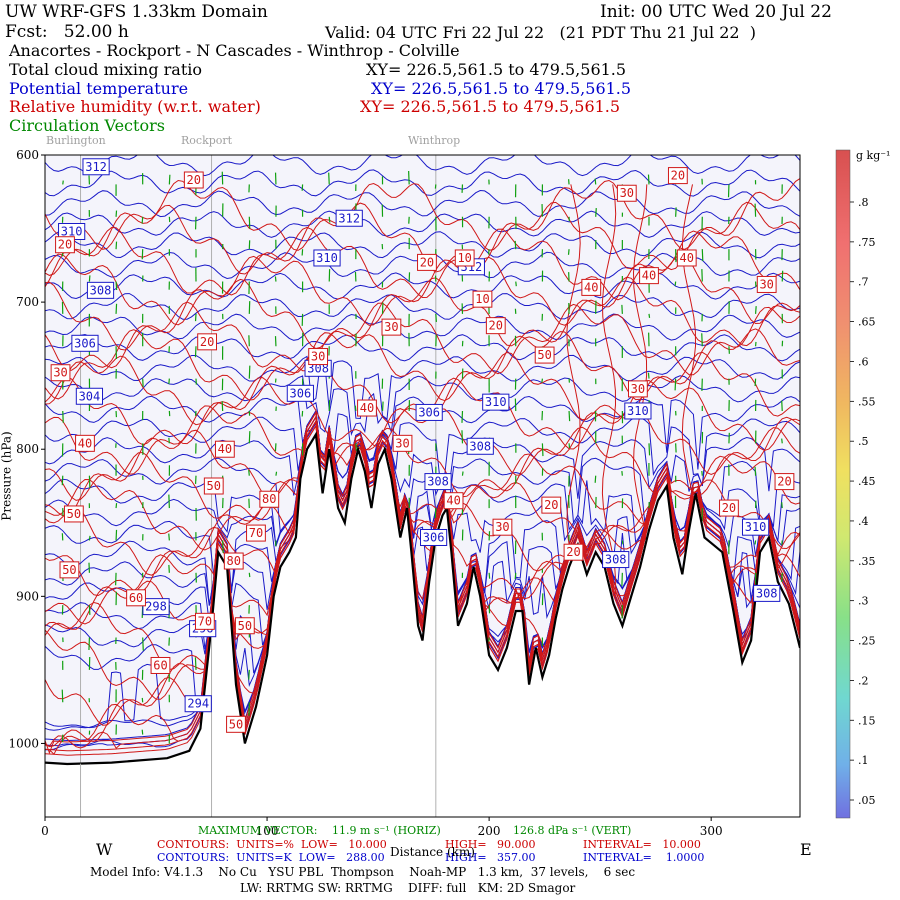  I want to click on x-tick-label-1: 100, so click(267, 831).